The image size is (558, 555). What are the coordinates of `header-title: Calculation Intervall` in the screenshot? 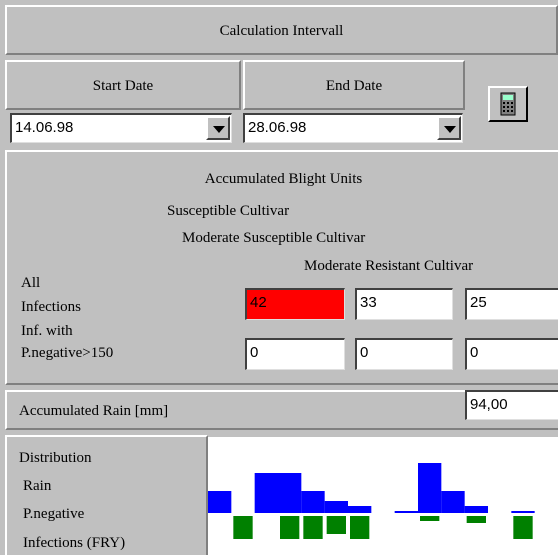 It's located at (281, 31).